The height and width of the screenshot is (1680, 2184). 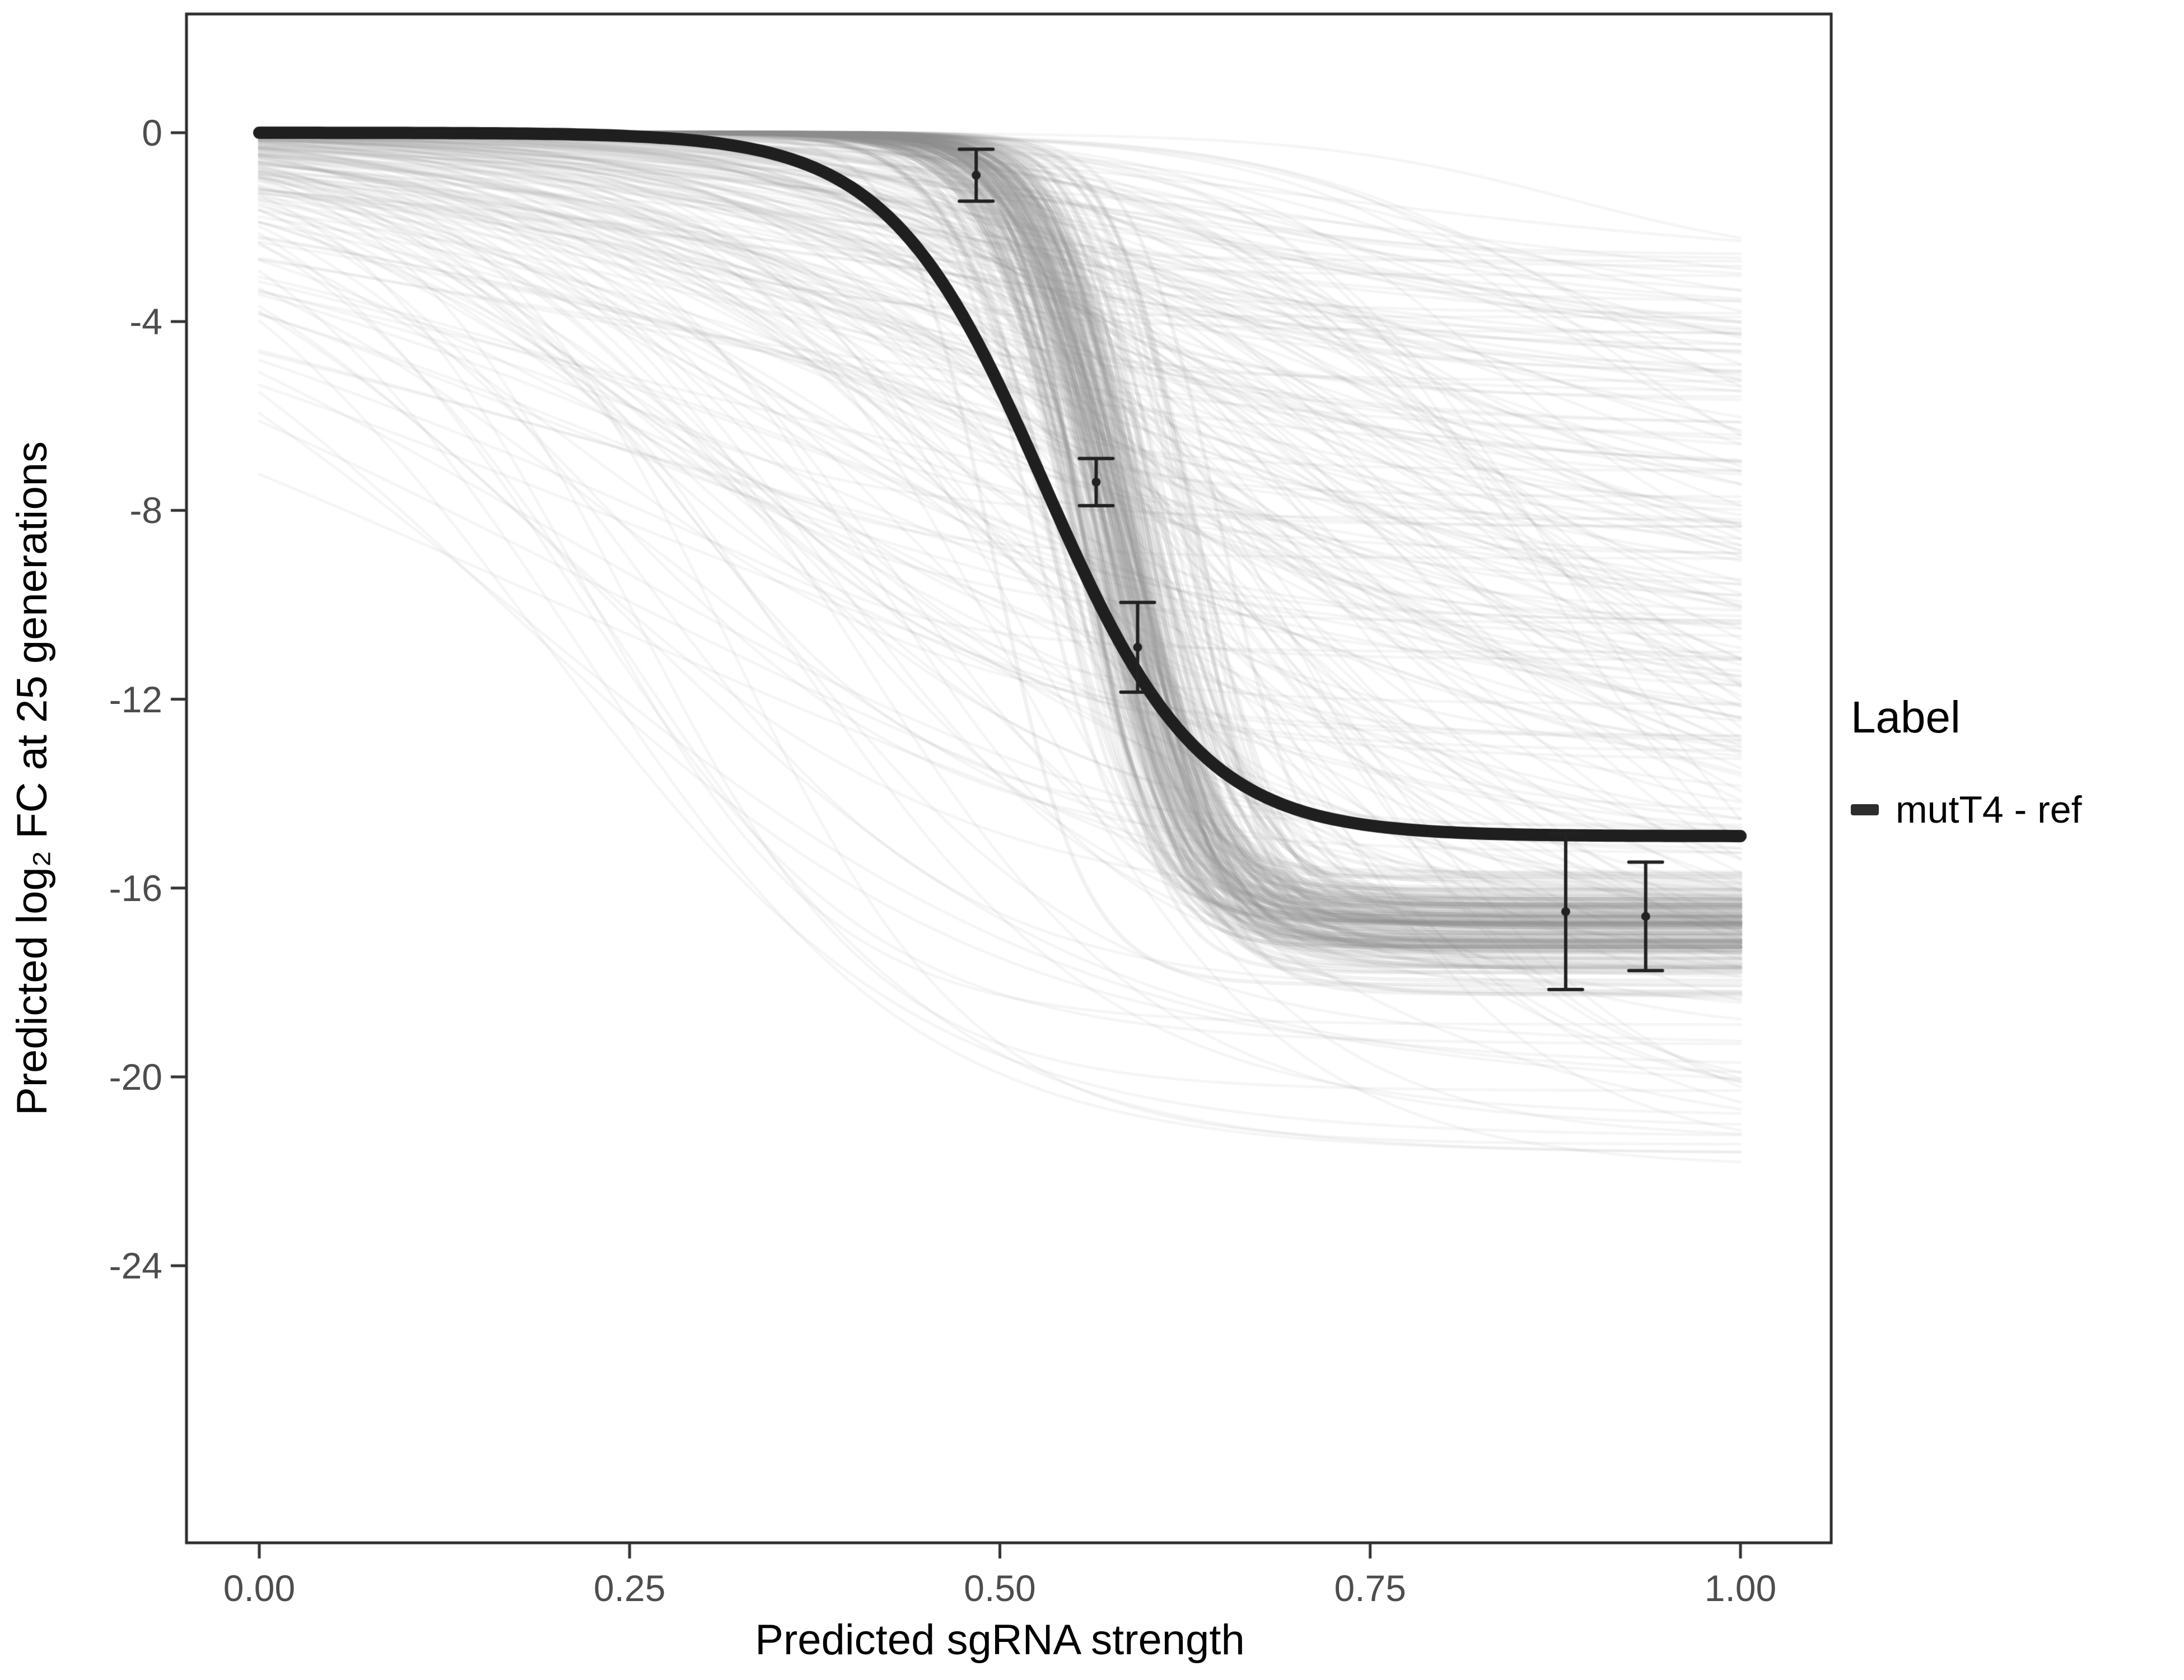 What do you see at coordinates (1967, 762) in the screenshot?
I see `legend: Label mutT4 - ref` at bounding box center [1967, 762].